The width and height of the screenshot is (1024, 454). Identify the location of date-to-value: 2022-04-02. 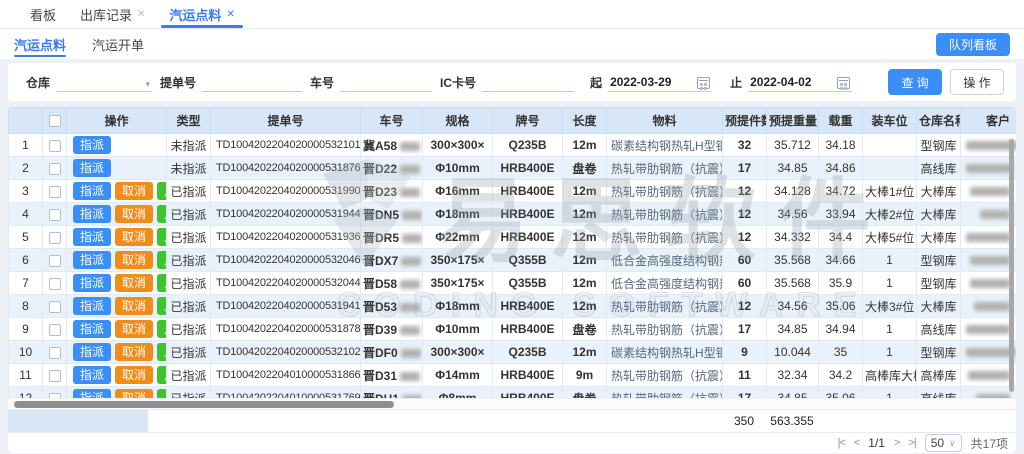
(781, 81).